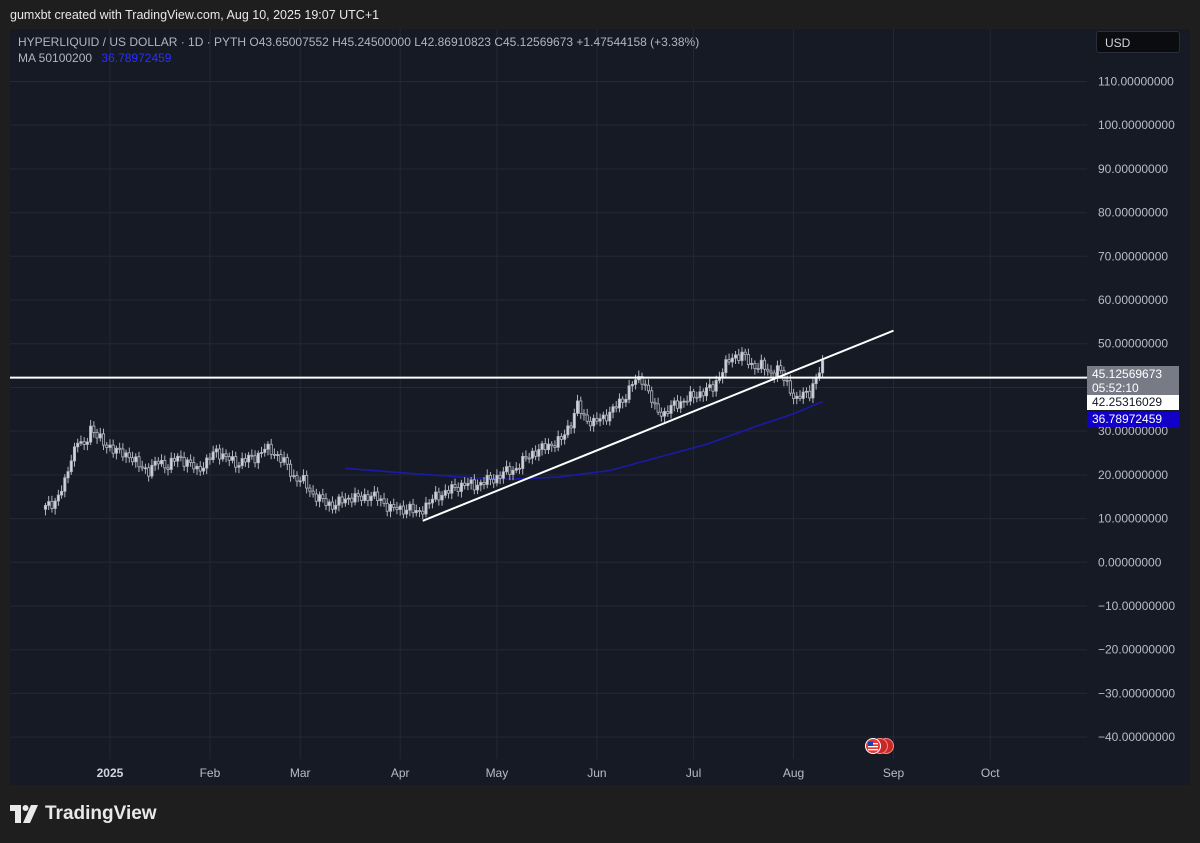  Describe the element at coordinates (1138, 42) in the screenshot. I see `currency-button: USD` at that location.